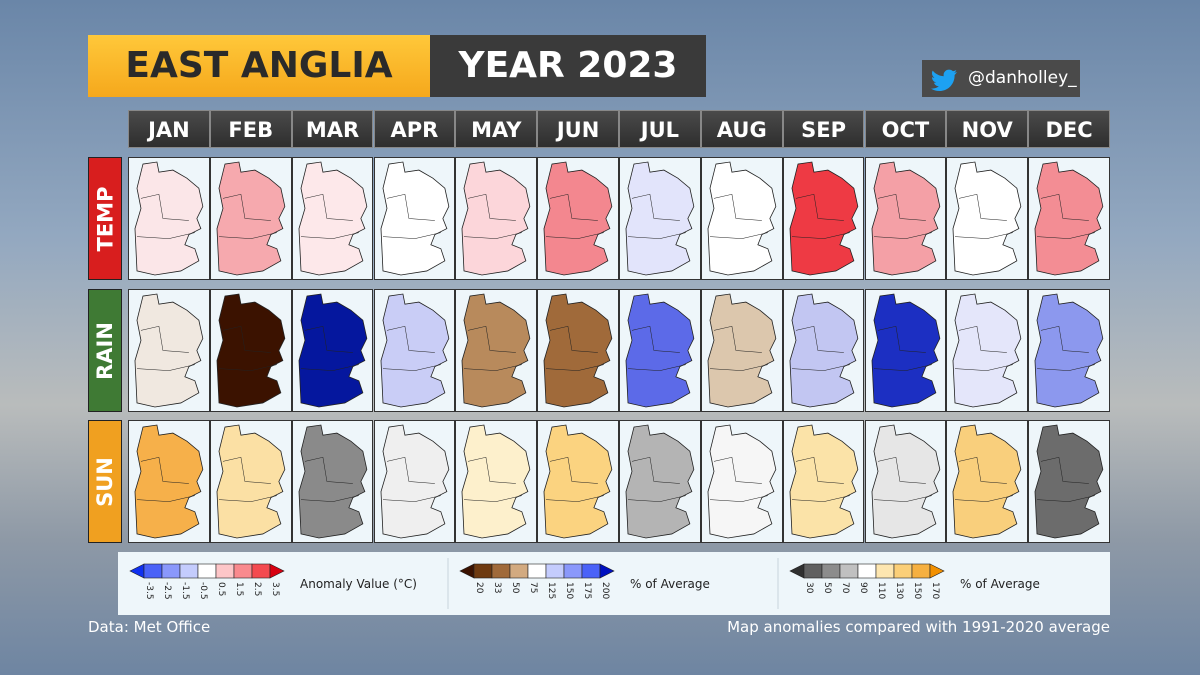  I want to click on row-label: TEMP, so click(105, 218).